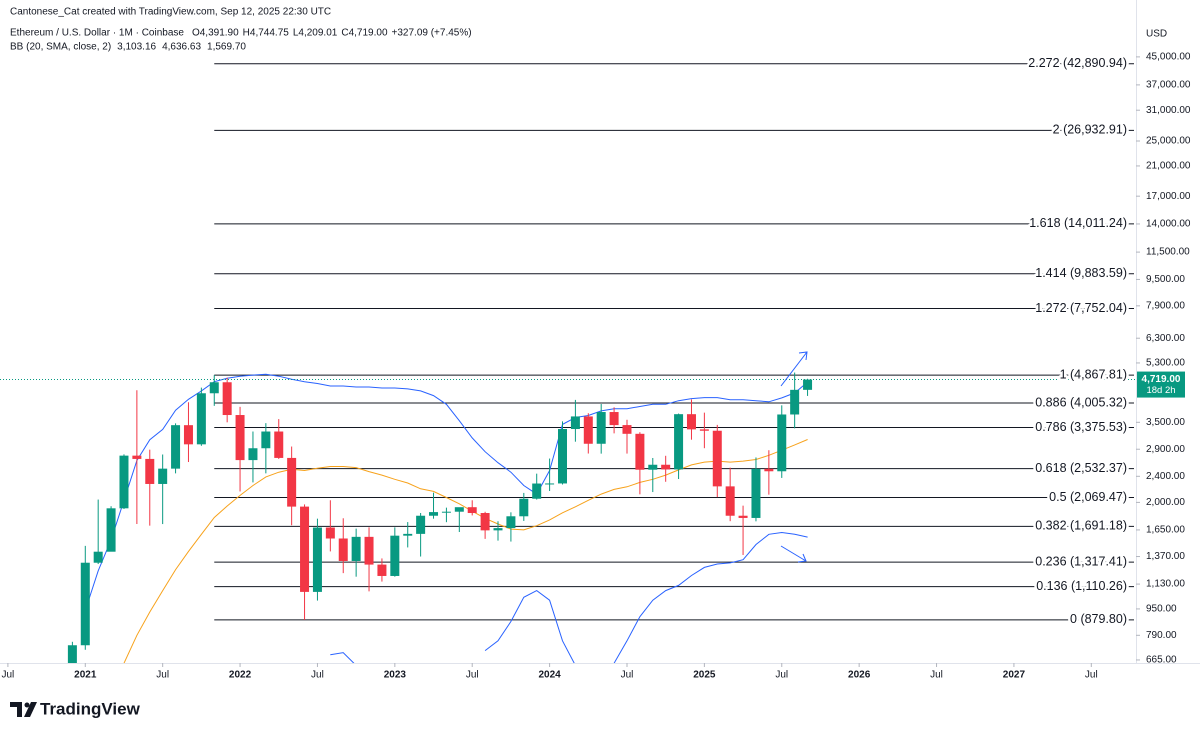 This screenshot has width=1200, height=733. What do you see at coordinates (1081, 526) in the screenshot?
I see `fib-label: 0.382 (1,691.18)` at bounding box center [1081, 526].